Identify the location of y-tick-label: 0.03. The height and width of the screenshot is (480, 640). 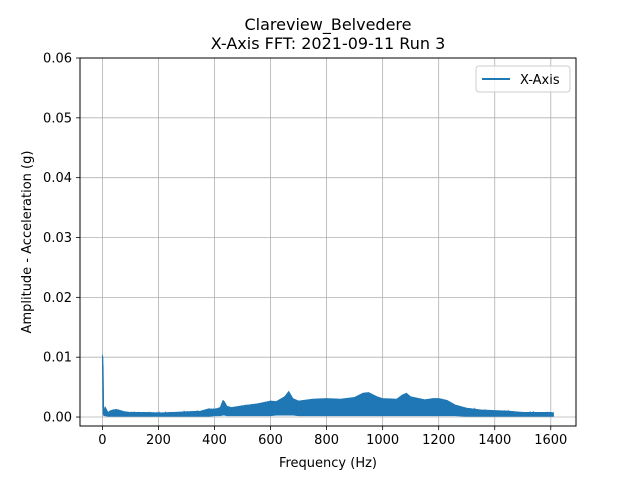
(57, 238).